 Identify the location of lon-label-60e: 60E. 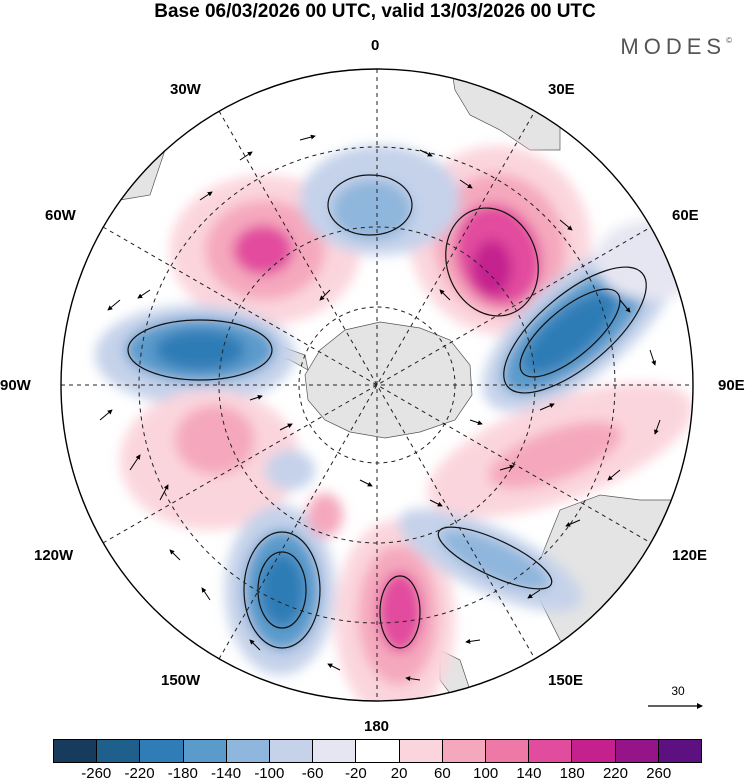
(685, 215).